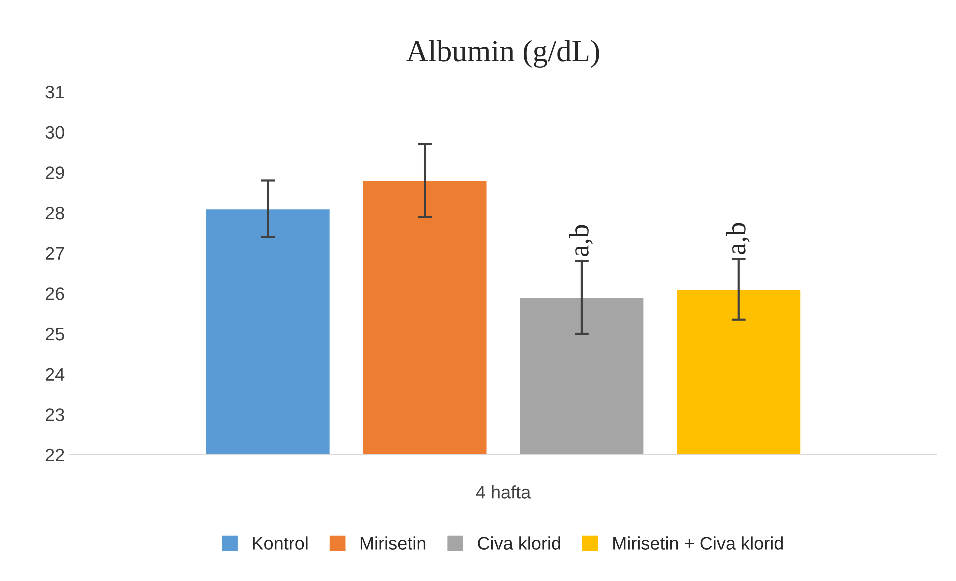  What do you see at coordinates (519, 543) in the screenshot?
I see `legend-label: Civa klorid` at bounding box center [519, 543].